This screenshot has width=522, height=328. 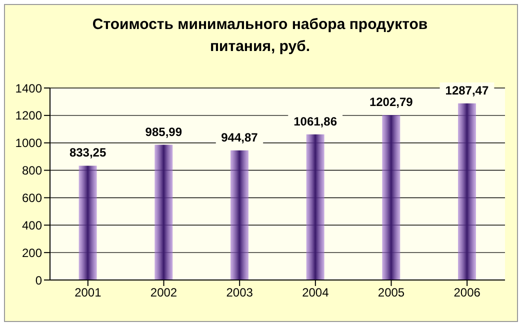 What do you see at coordinates (467, 90) in the screenshot?
I see `data-label: 1287,47` at bounding box center [467, 90].